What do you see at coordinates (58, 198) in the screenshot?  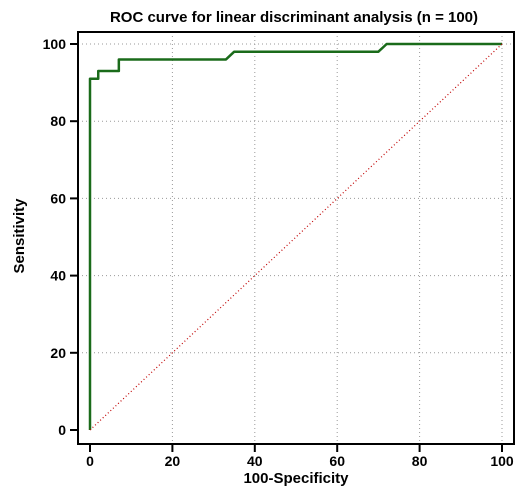 I see `y-tick-label: 60` at bounding box center [58, 198].